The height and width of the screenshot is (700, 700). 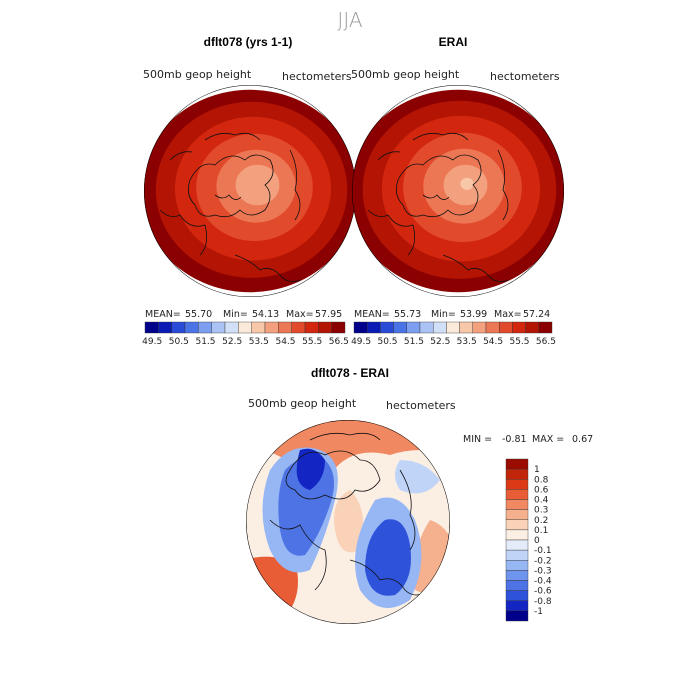 I want to click on map-model, so click(x=250, y=191).